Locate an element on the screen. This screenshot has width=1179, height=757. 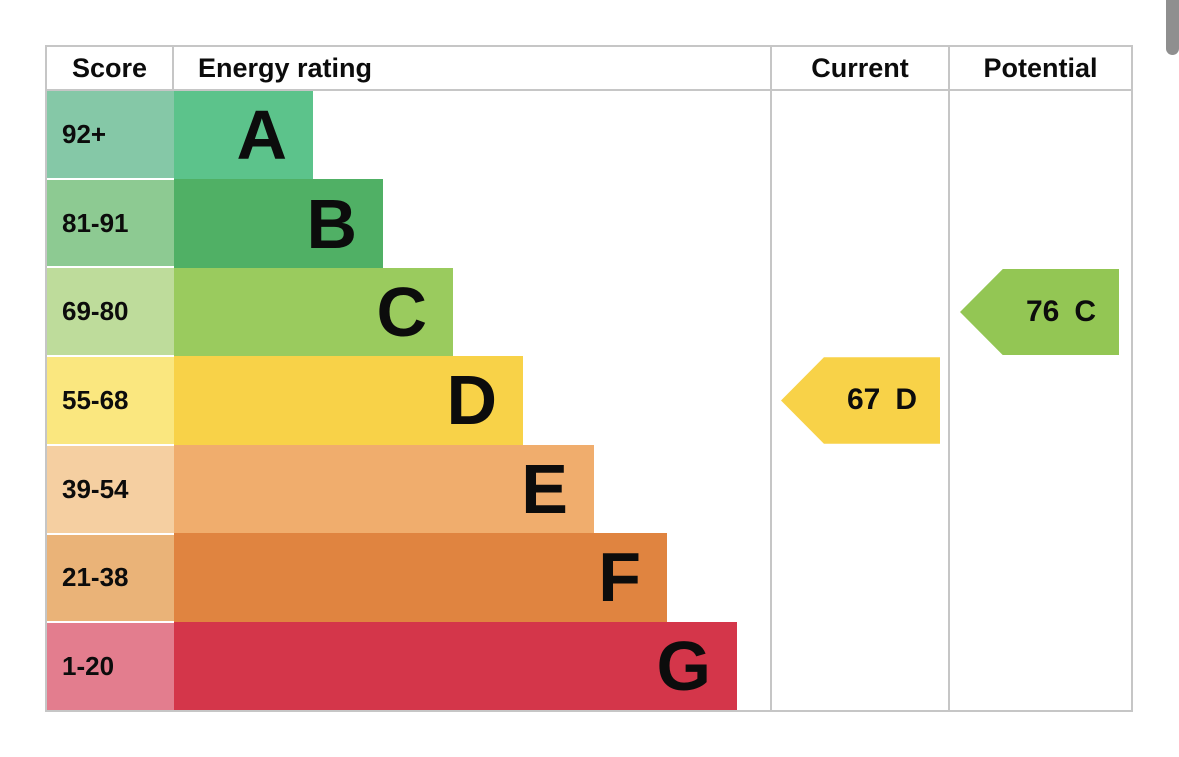
rating-bar-d: D is located at coordinates (348, 400).